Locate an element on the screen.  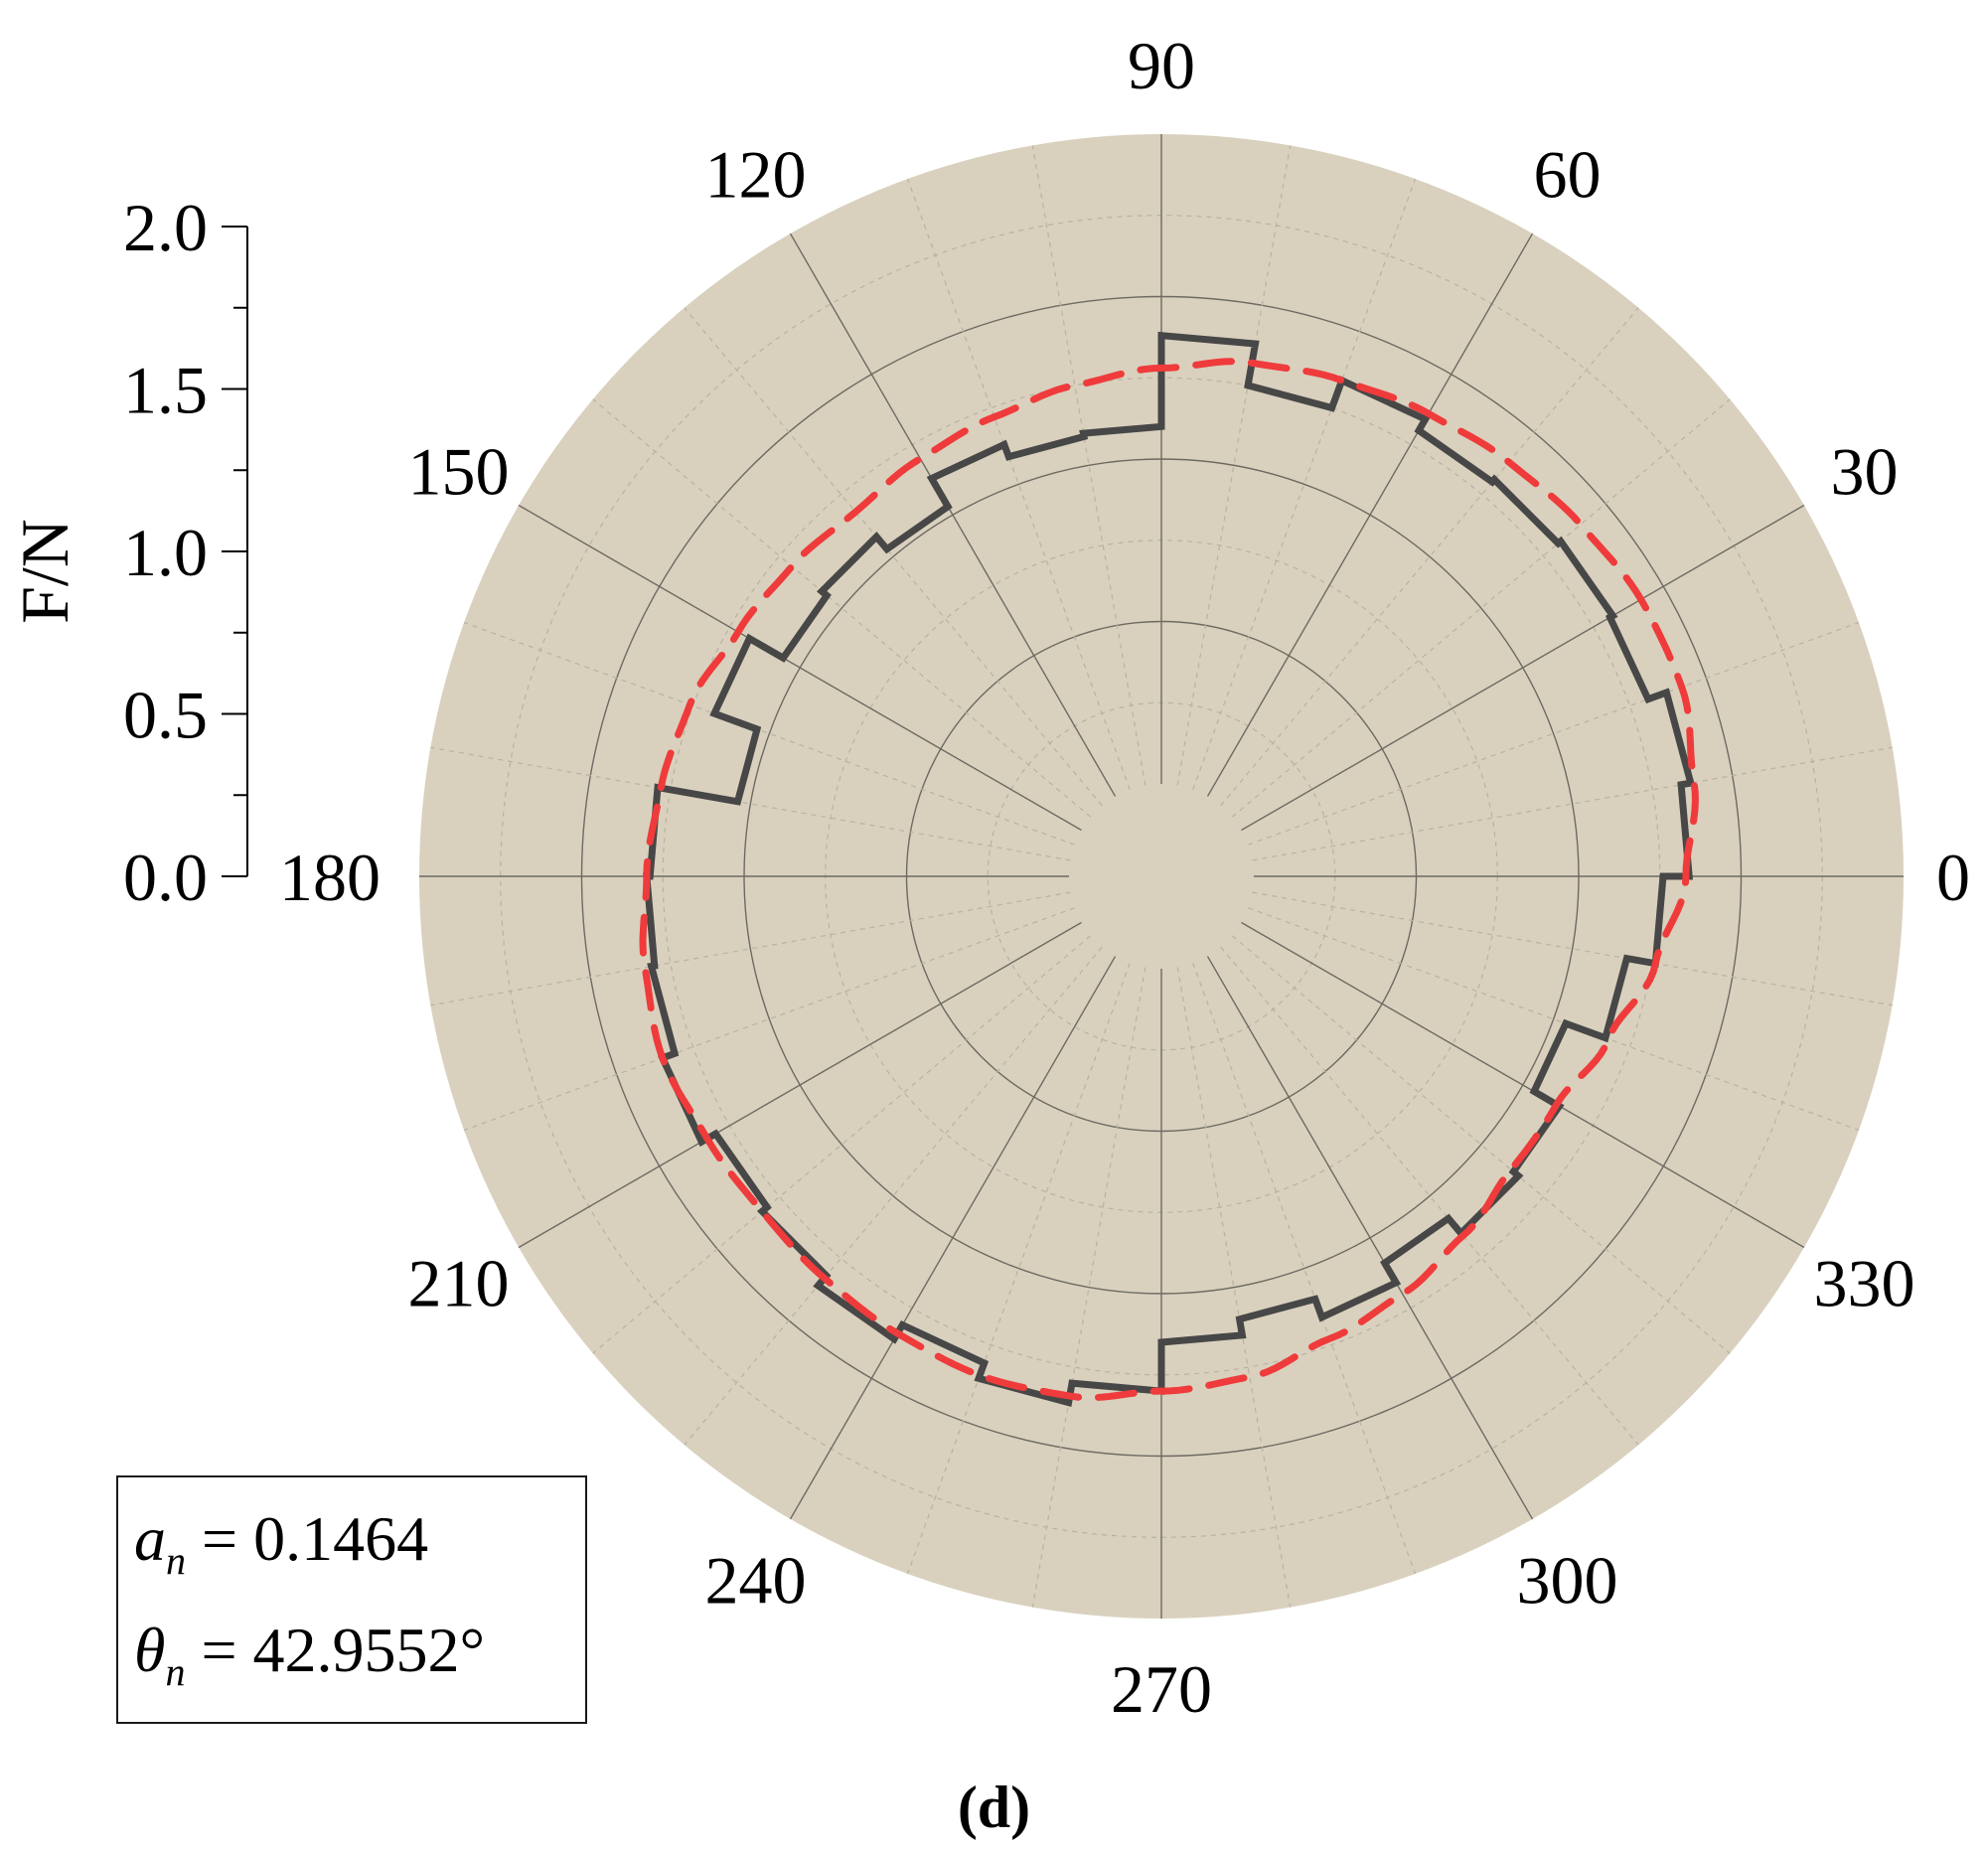
radial-tick-label: 0.0 is located at coordinates (165, 877).